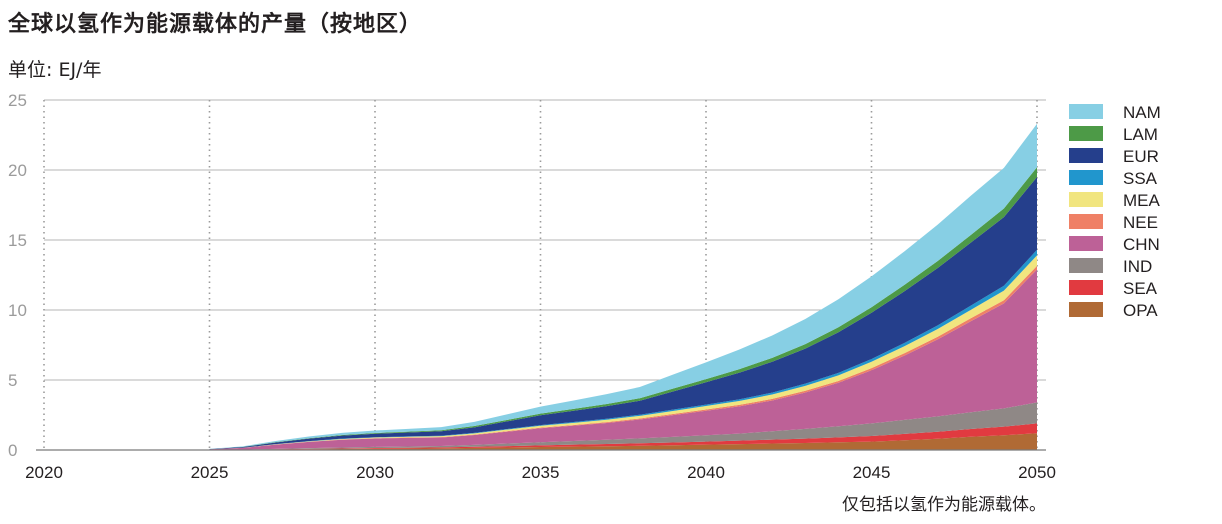 This screenshot has width=1222, height=524. I want to click on legend-label-nee: NEE, so click(1140, 222).